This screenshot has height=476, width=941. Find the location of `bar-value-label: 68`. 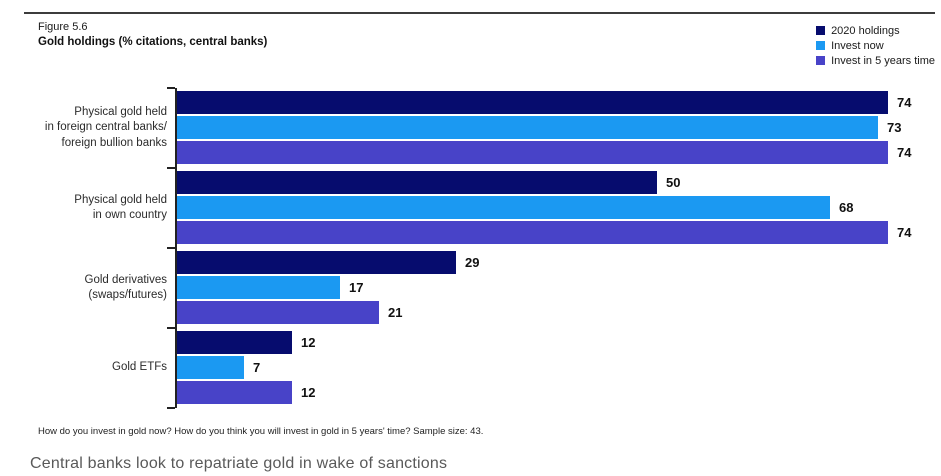

bar-value-label: 68 is located at coordinates (846, 207).